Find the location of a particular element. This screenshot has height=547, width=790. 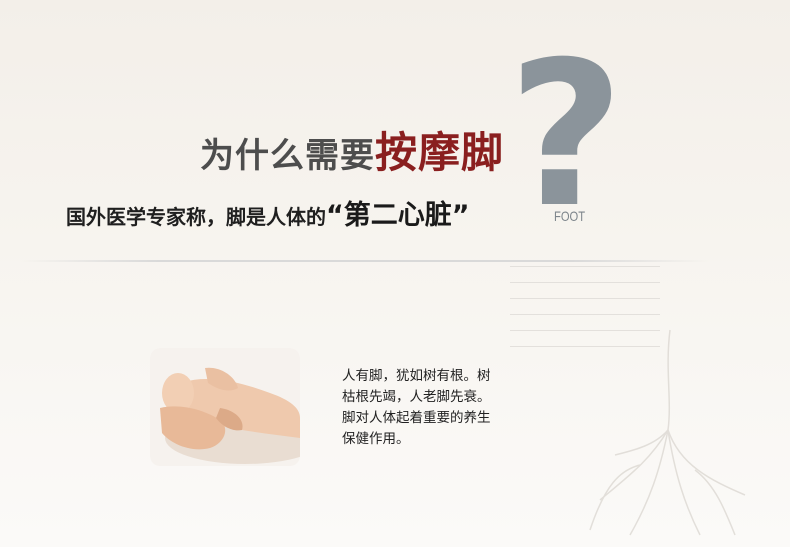

body-line: 人有脚，犹如树有根。树 is located at coordinates (416, 376).